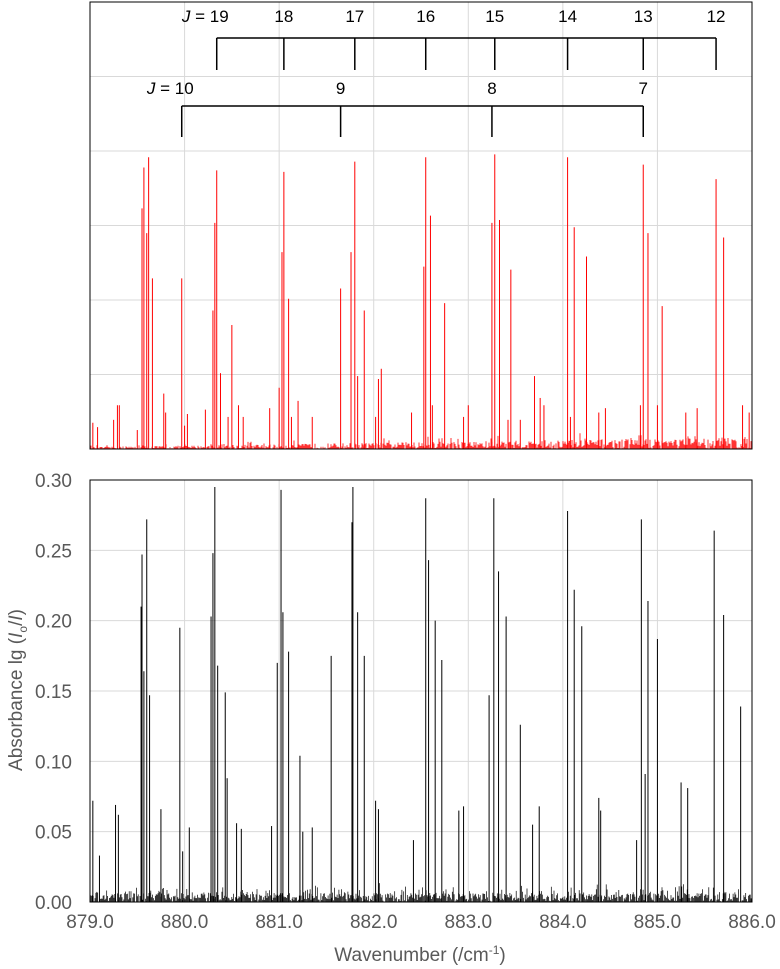 The height and width of the screenshot is (969, 780). What do you see at coordinates (53, 551) in the screenshot?
I see `y-tick-label: 0.25` at bounding box center [53, 551].